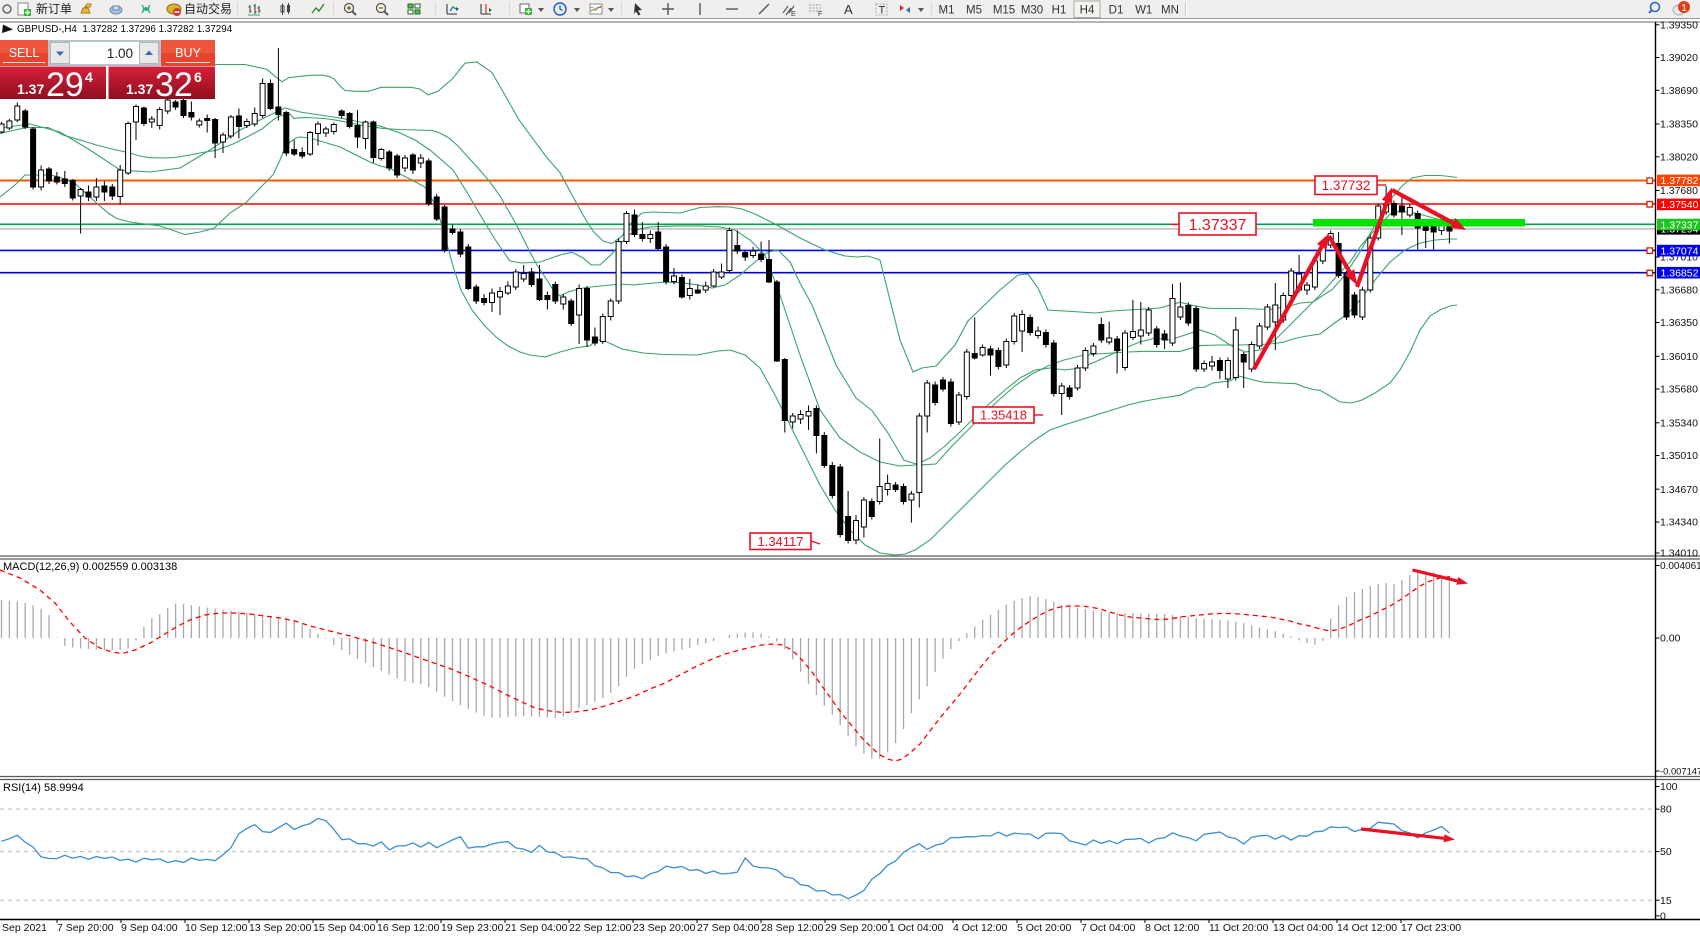  I want to click on svg-text: 7 Oct 04:00, so click(1108, 928).